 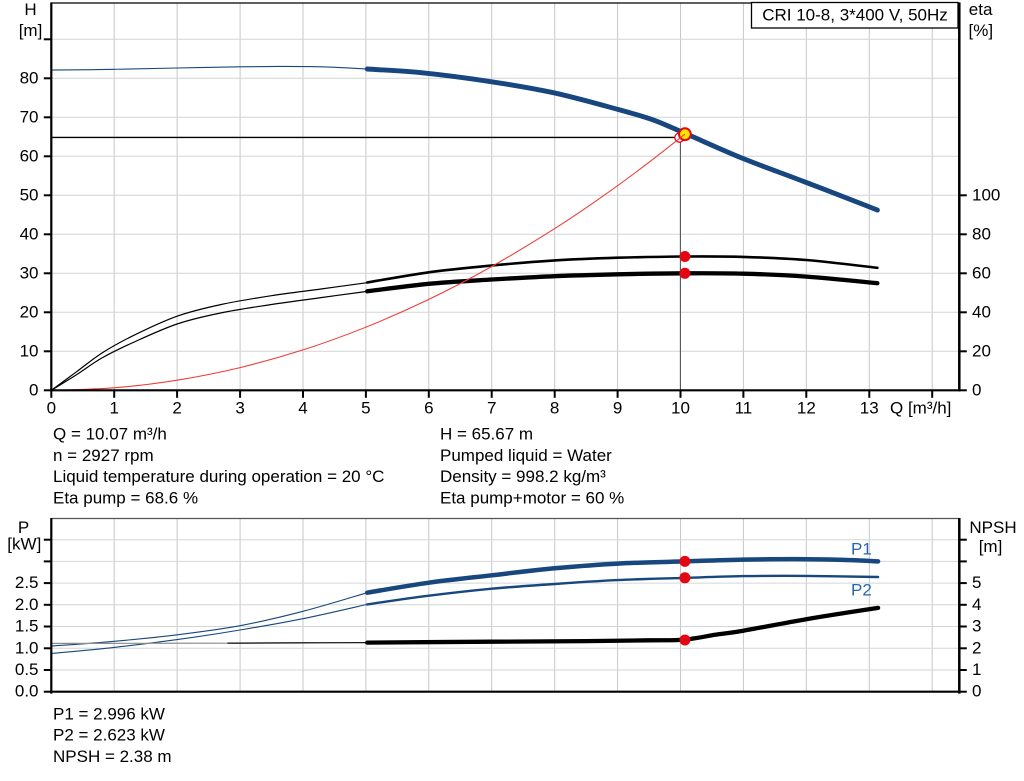 What do you see at coordinates (110, 434) in the screenshot?
I see `svg-text: Q = 10.07 m³/h` at bounding box center [110, 434].